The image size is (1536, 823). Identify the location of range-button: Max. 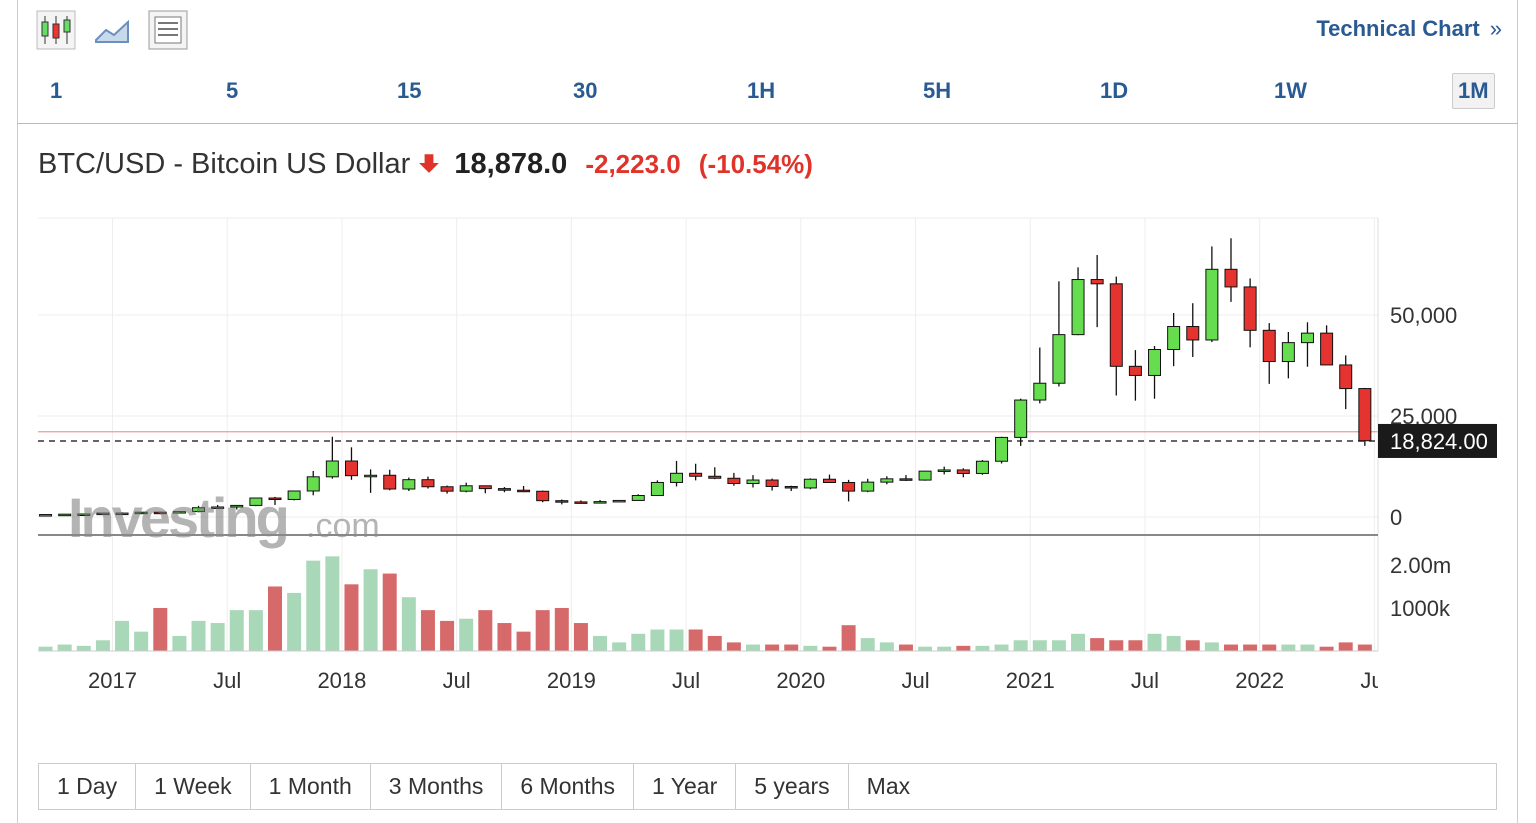
(888, 786).